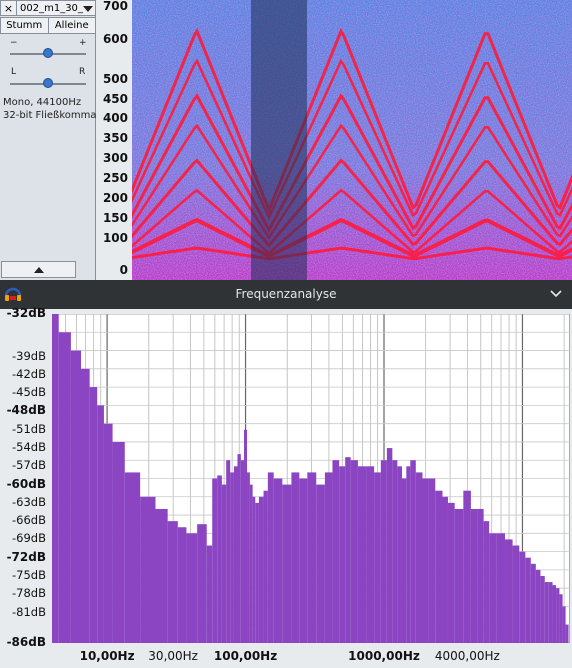  Describe the element at coordinates (115, 79) in the screenshot. I see `ruler-tick-label: 500` at that location.